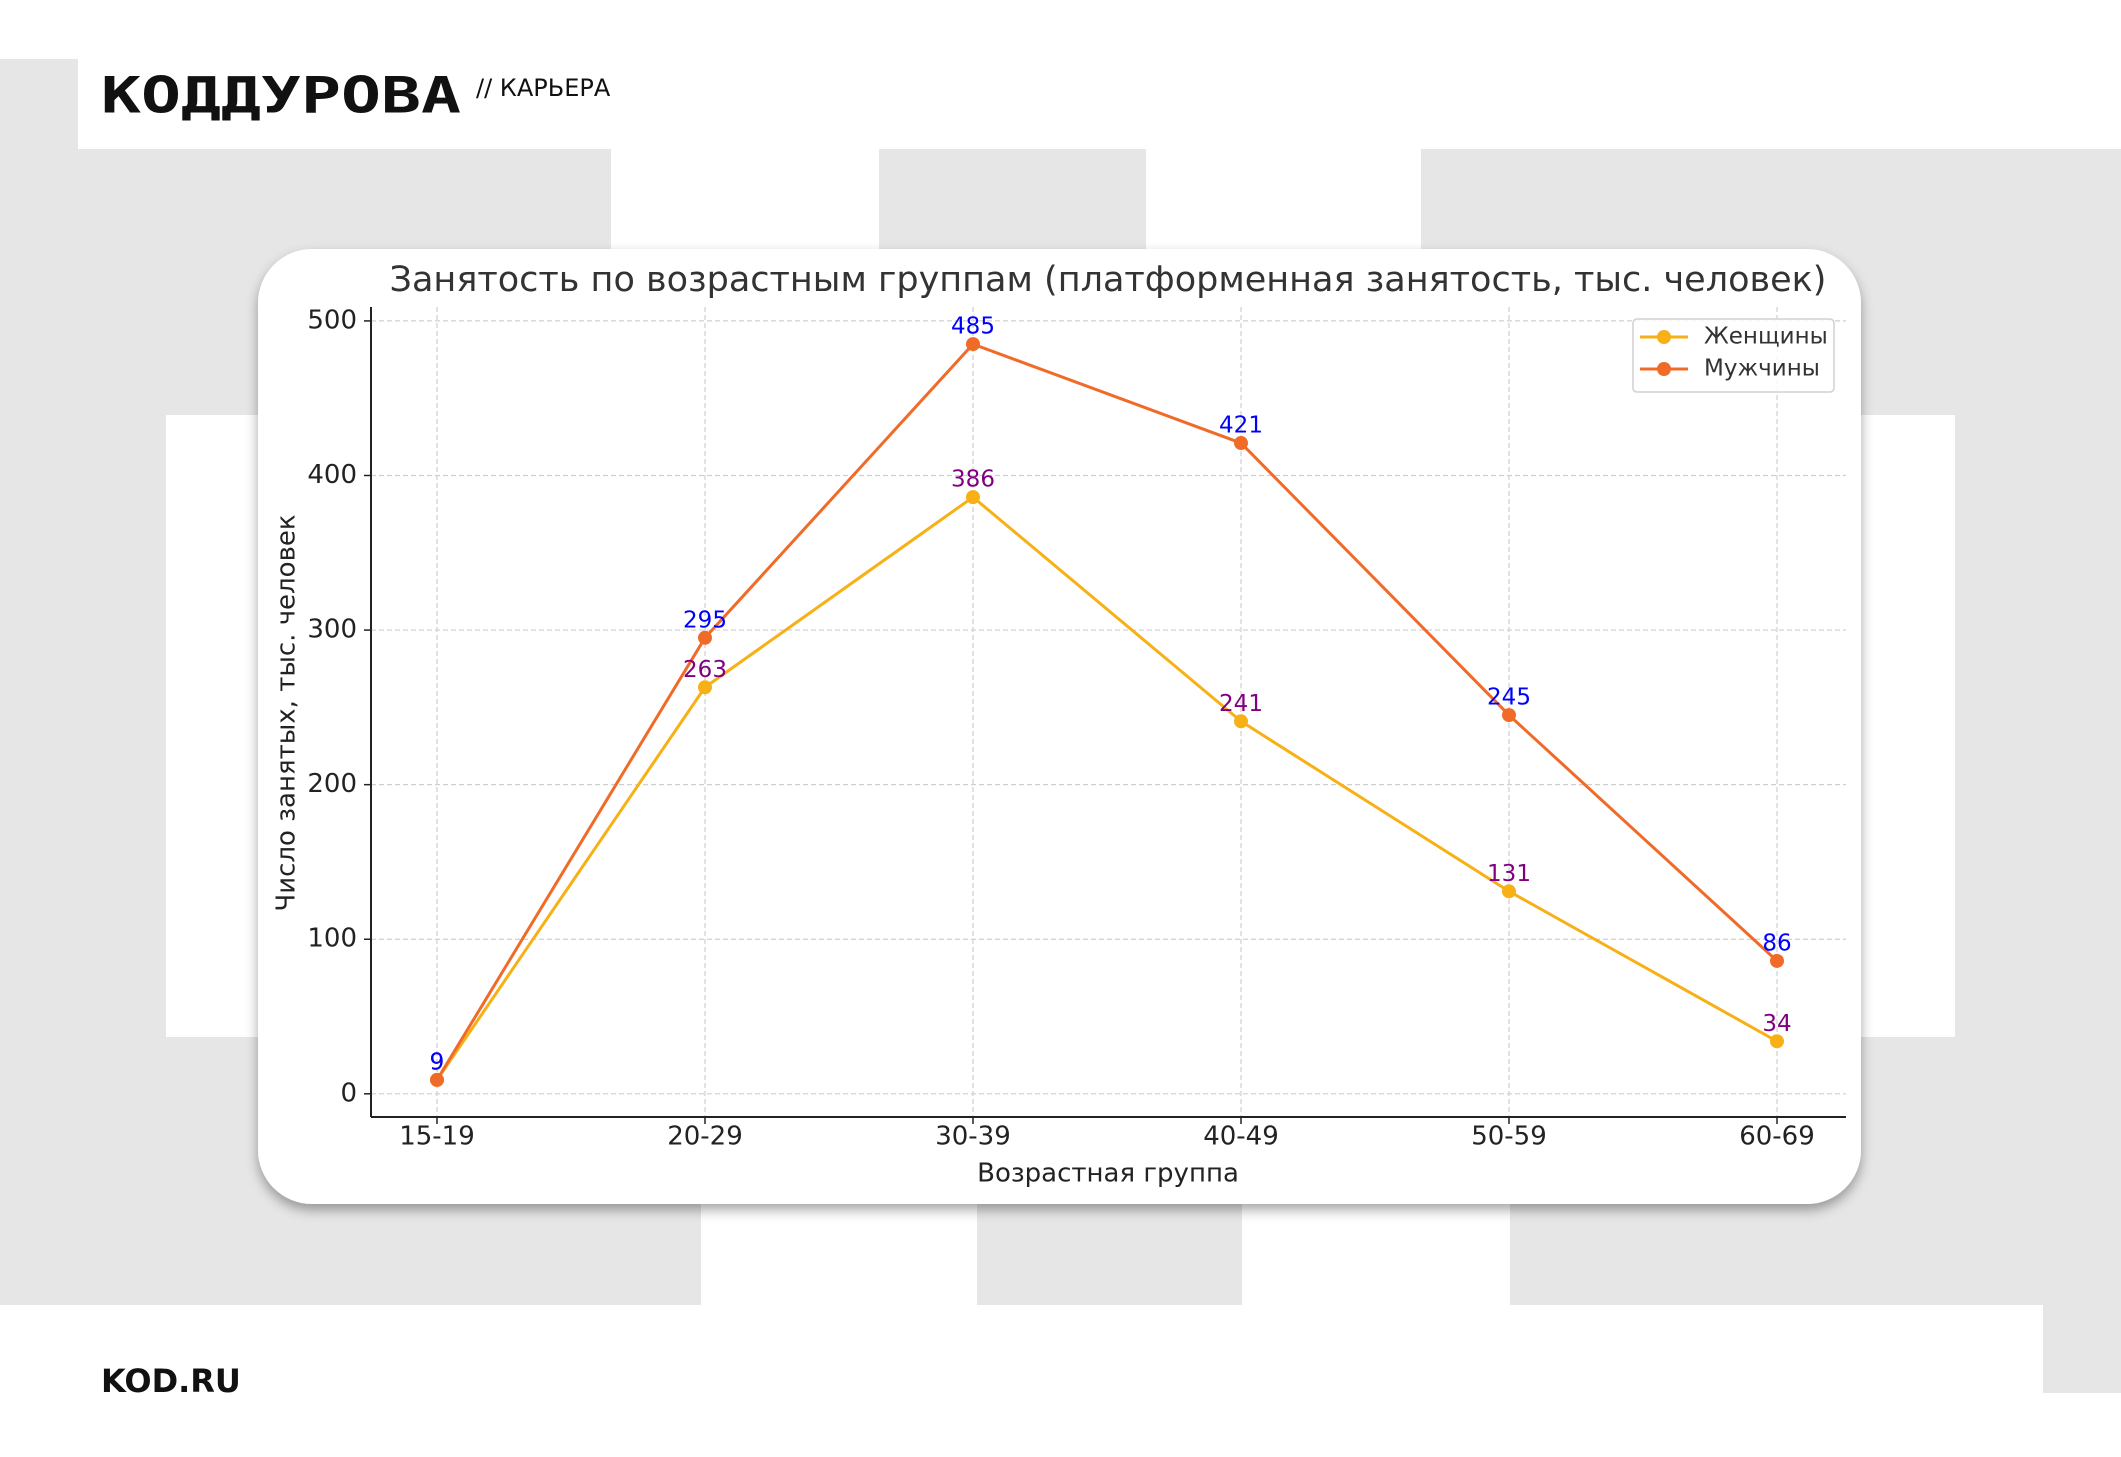 The height and width of the screenshot is (1457, 2121). What do you see at coordinates (287, 712) in the screenshot?
I see `y-axis-label: Число занятых, тыс. человек` at bounding box center [287, 712].